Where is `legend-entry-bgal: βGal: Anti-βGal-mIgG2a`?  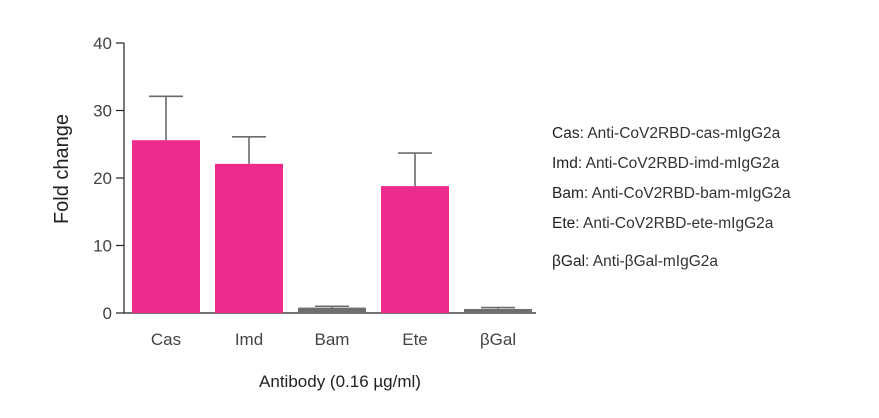 legend-entry-bgal: βGal: Anti-βGal-mIgG2a is located at coordinates (712, 262).